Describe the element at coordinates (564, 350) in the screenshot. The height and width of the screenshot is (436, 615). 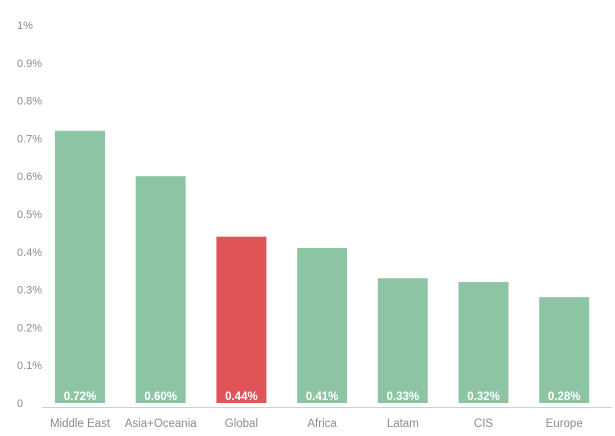
I see `bar-europe` at that location.